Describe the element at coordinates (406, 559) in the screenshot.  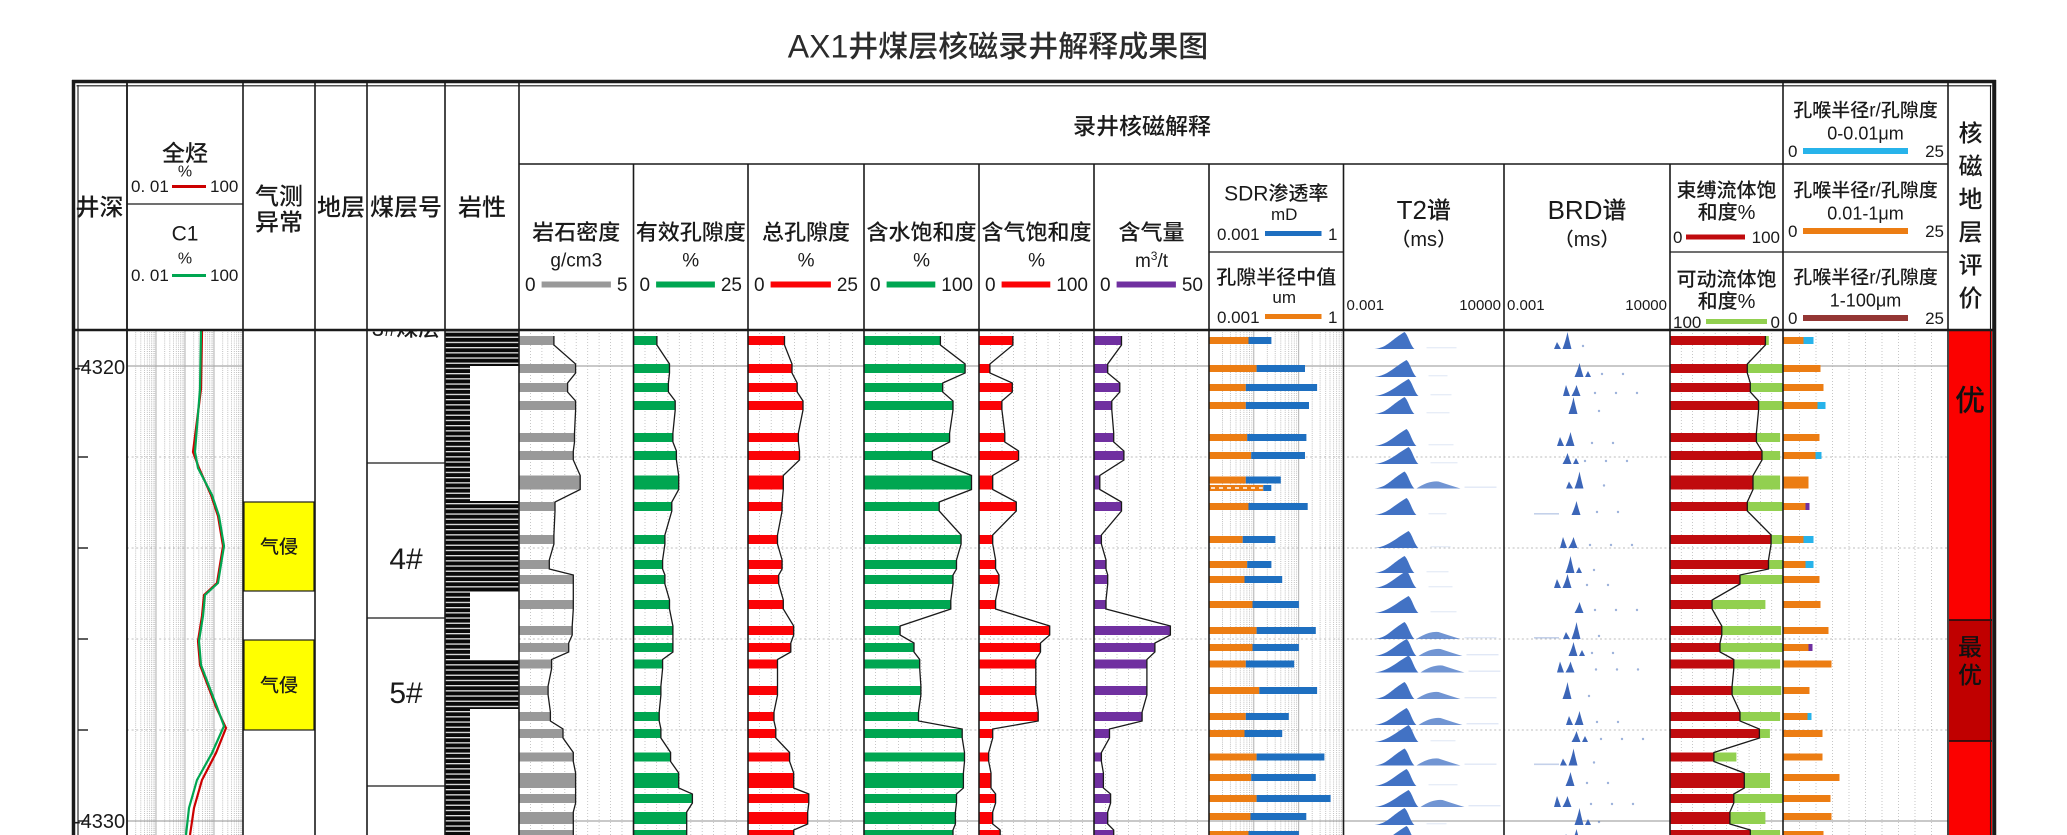
I see `svg-text: 4#` at that location.